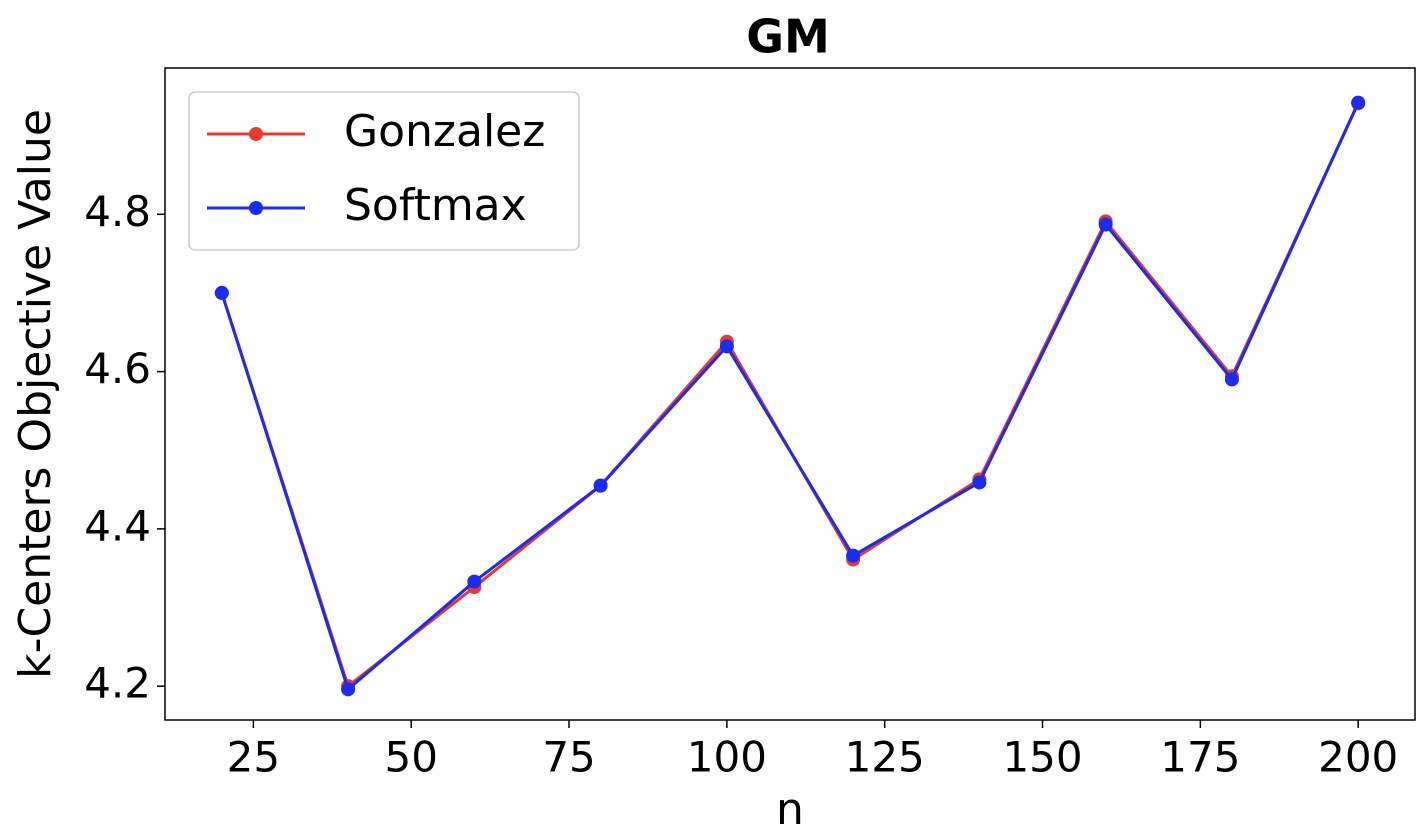 The image size is (1426, 840). I want to click on x-tick-label: 200, so click(1358, 757).